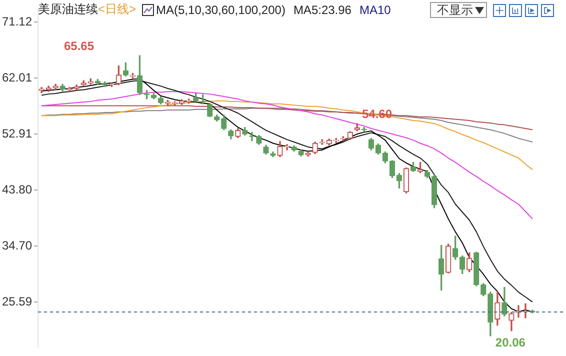  Describe the element at coordinates (17, 245) in the screenshot. I see `y-tick-label: 34.70` at that location.